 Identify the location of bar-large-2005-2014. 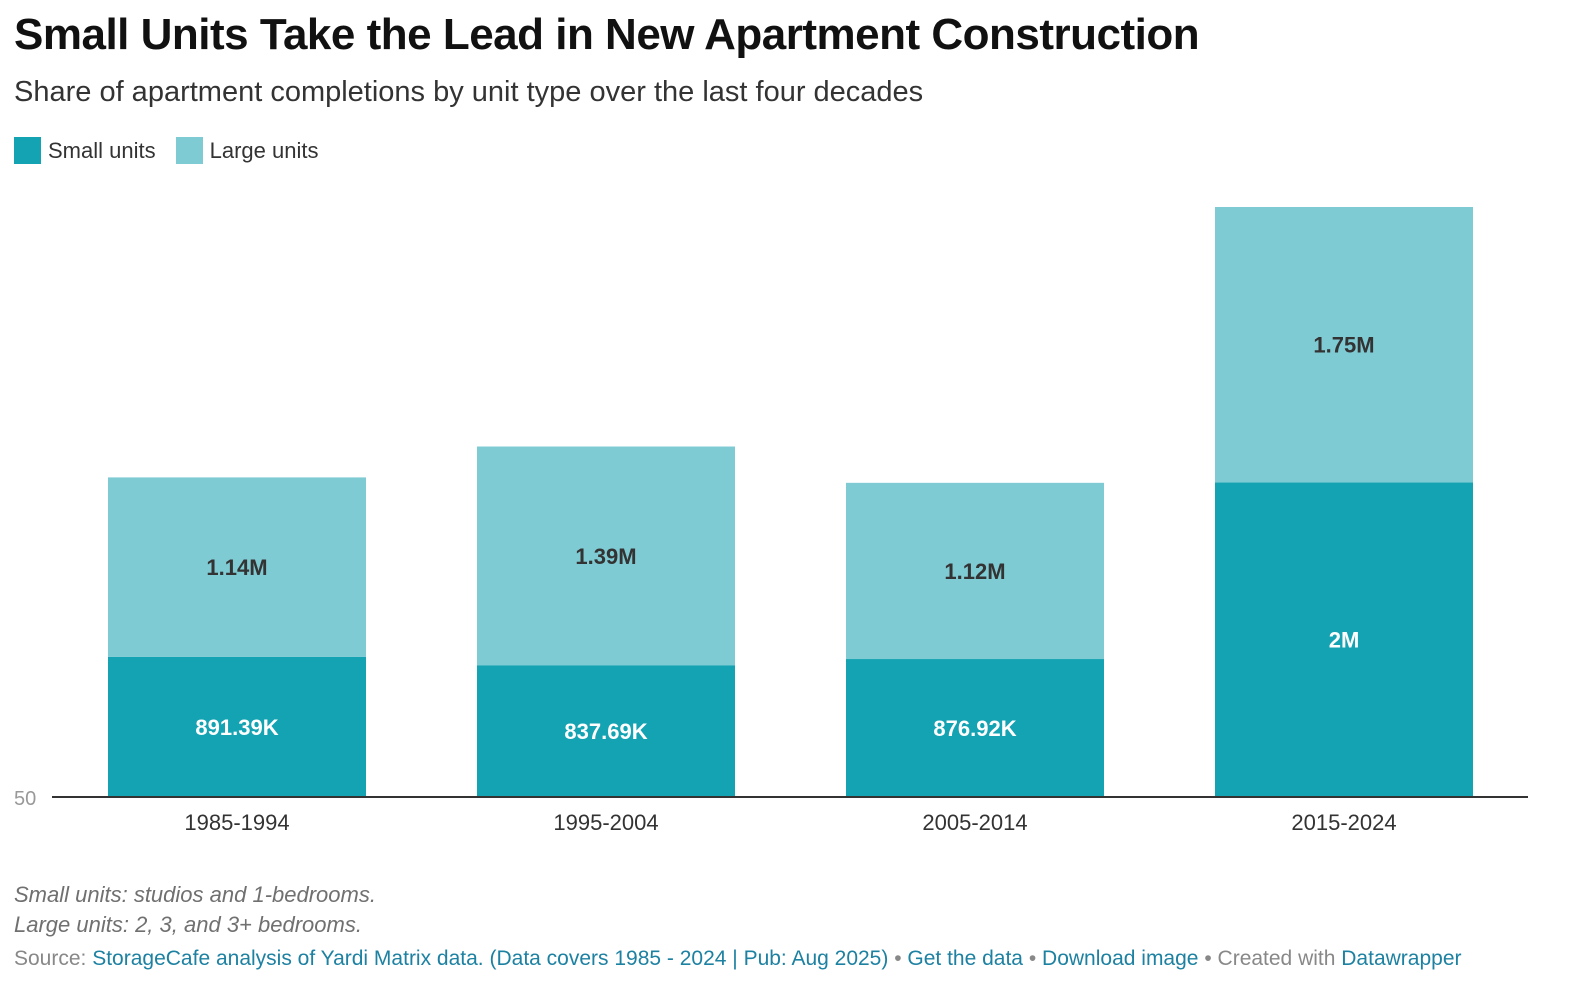
(975, 571).